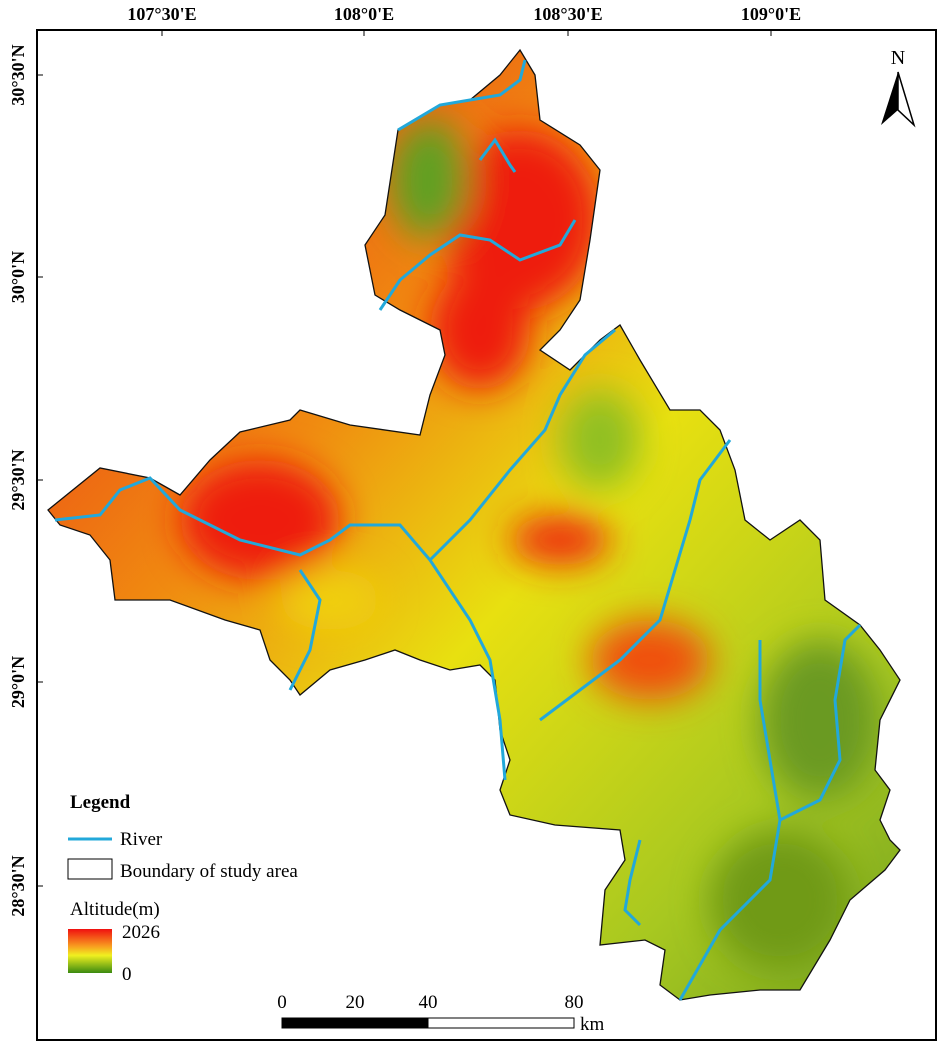  Describe the element at coordinates (364, 14) in the screenshot. I see `longitude-label: 108°0'E` at that location.